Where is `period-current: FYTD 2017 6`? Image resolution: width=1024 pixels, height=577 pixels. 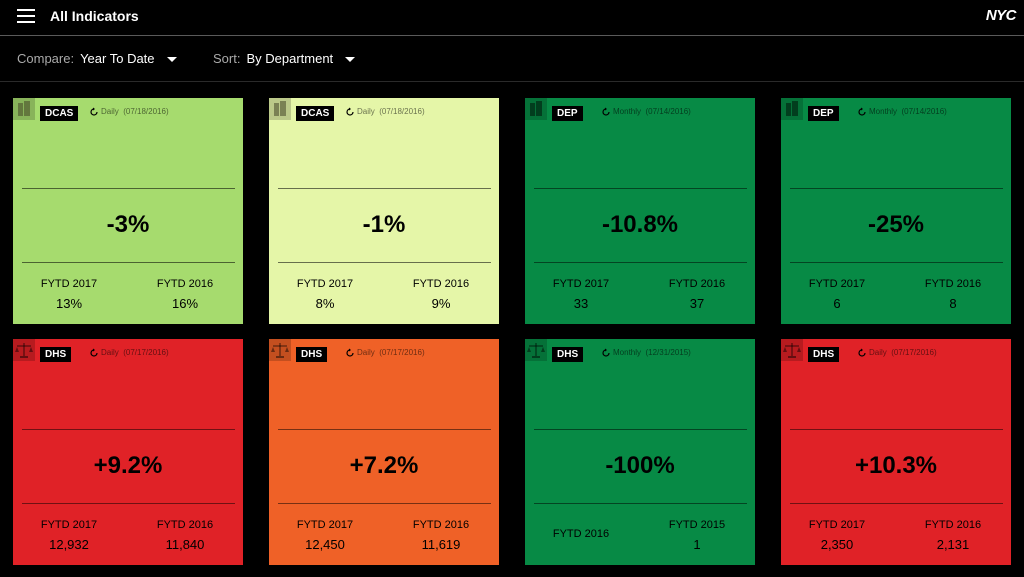
period-current: FYTD 2017 6 is located at coordinates (837, 294).